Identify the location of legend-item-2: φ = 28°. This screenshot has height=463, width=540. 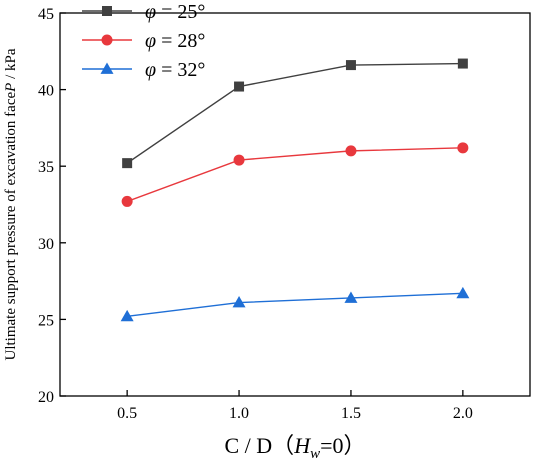
(143, 41).